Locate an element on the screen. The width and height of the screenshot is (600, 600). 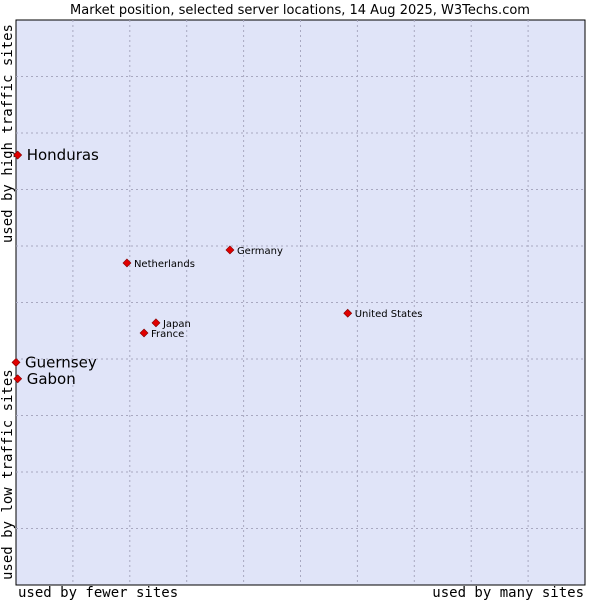
point-label: Honduras is located at coordinates (63, 155).